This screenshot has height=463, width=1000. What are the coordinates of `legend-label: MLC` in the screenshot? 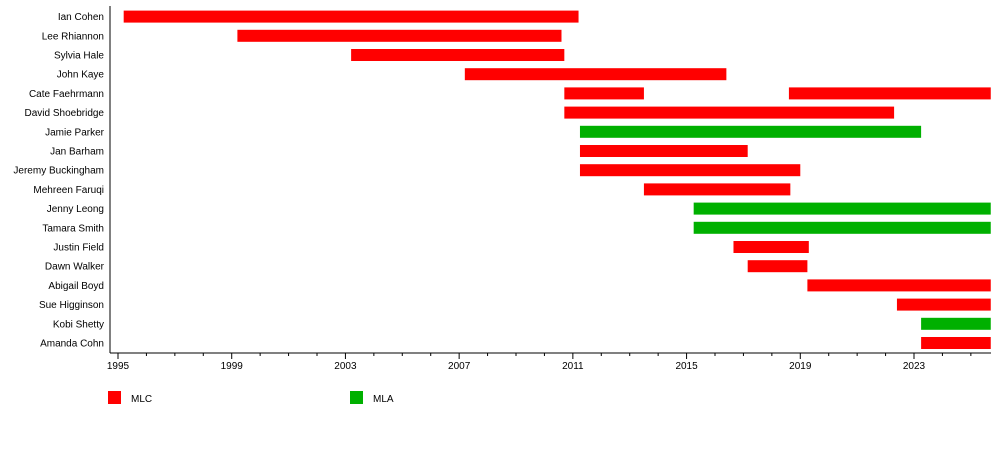 It's located at (141, 399).